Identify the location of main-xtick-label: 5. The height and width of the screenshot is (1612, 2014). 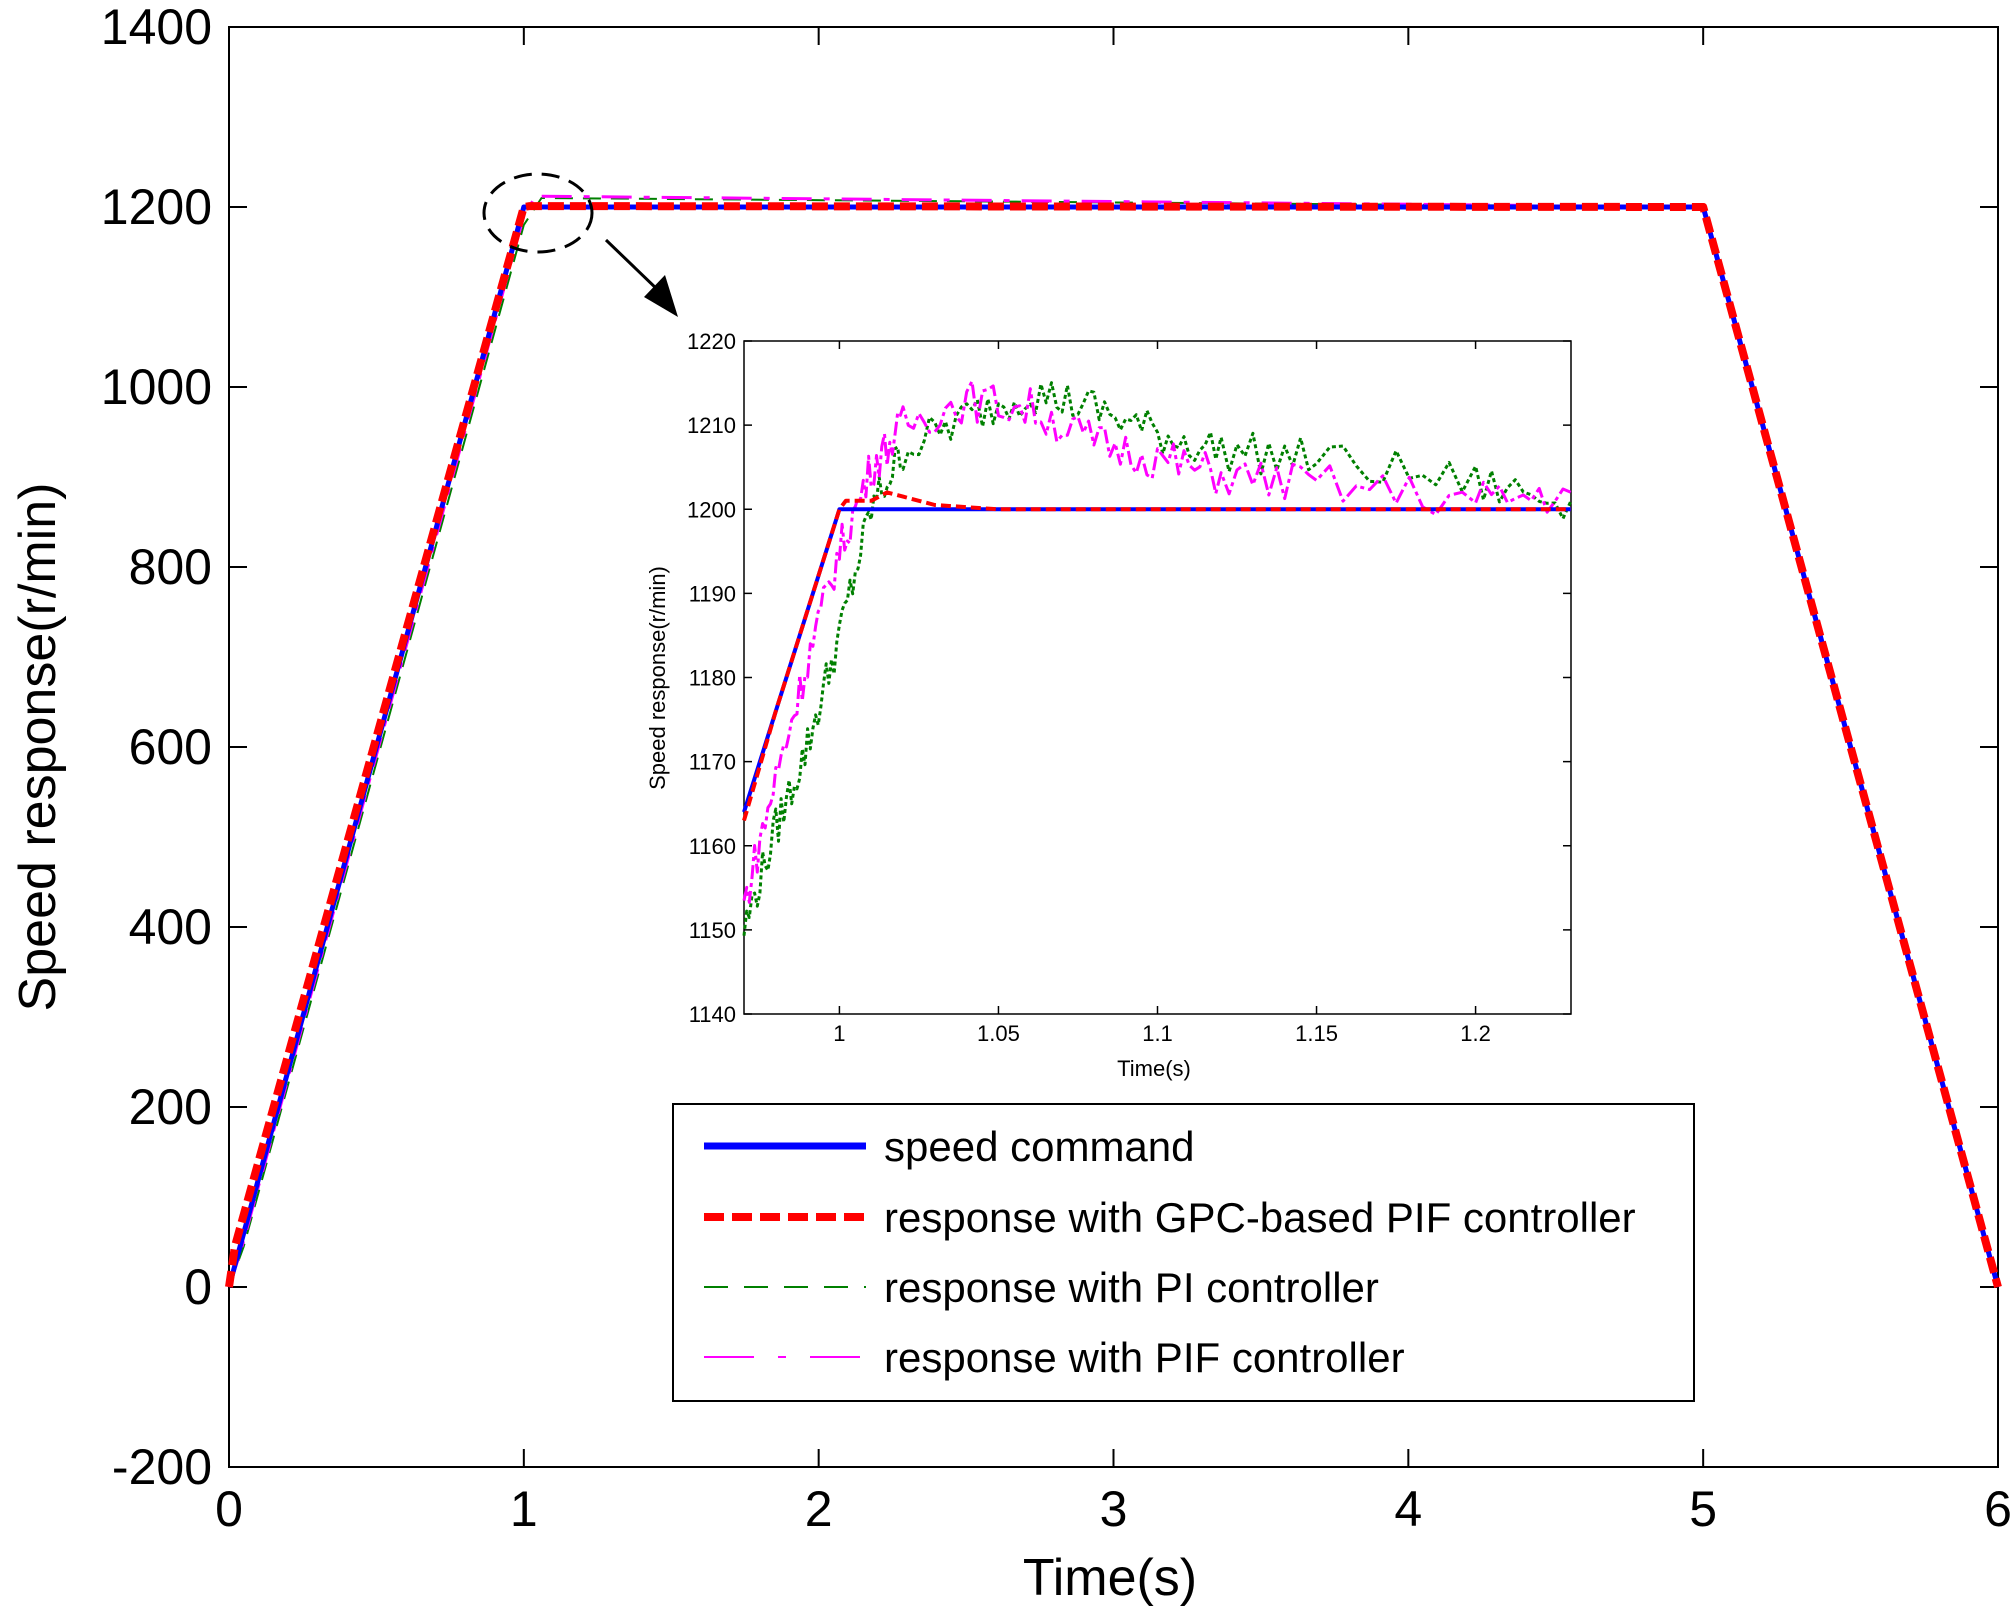
(1703, 1509).